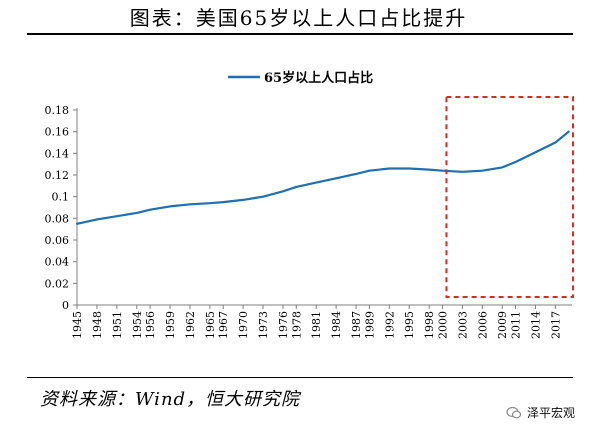 The image size is (597, 433). What do you see at coordinates (263, 325) in the screenshot?
I see `x-tick-label: 1973` at bounding box center [263, 325].